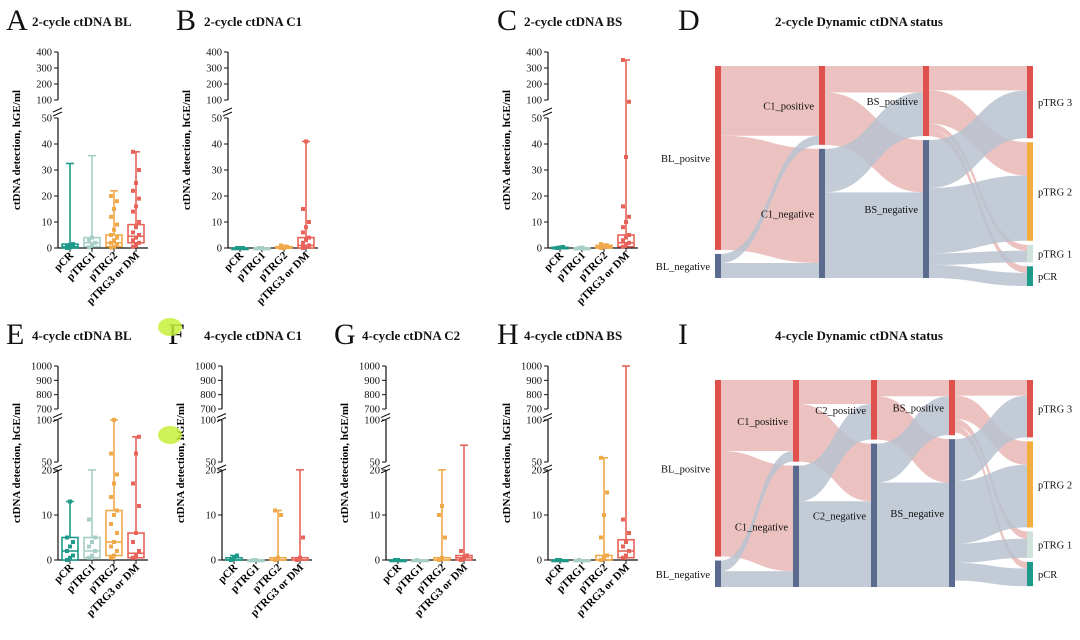  What do you see at coordinates (685, 469) in the screenshot?
I see `sankey-node-label: BL_positve` at bounding box center [685, 469].